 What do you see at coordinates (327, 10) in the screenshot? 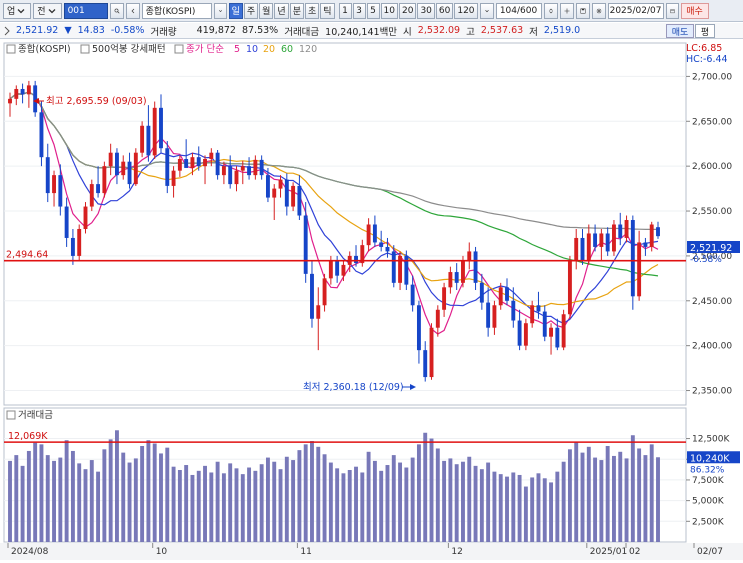
I see `period-tab-6: 틱` at bounding box center [327, 10].